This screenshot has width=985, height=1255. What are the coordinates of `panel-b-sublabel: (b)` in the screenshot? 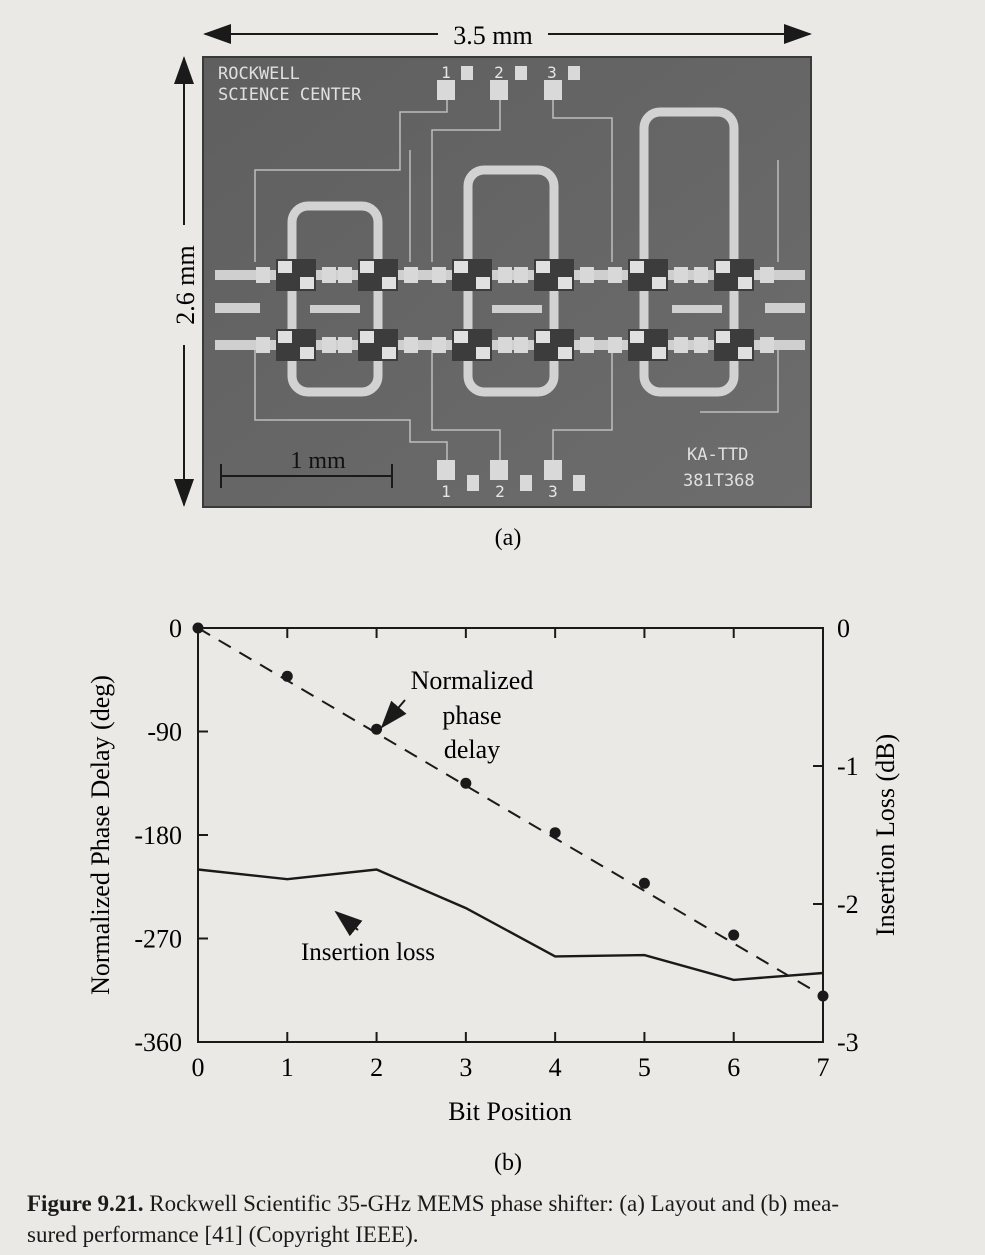 It's located at (508, 1163).